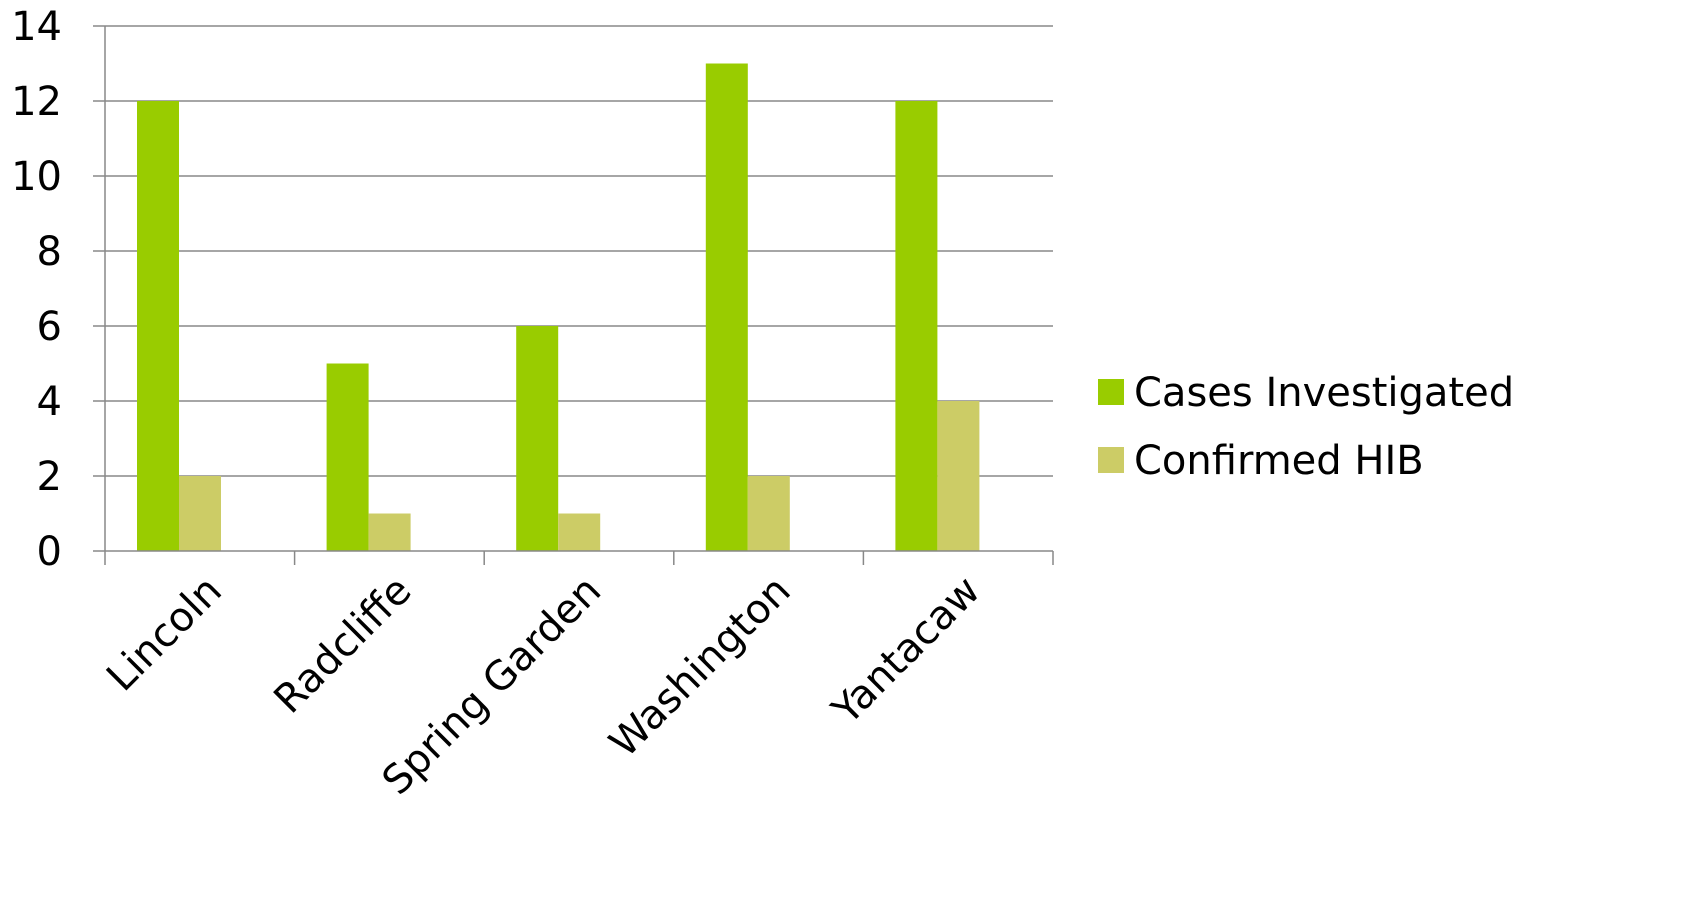 The width and height of the screenshot is (1707, 910). What do you see at coordinates (700, 667) in the screenshot?
I see `x-category-label-washington: Washington` at bounding box center [700, 667].